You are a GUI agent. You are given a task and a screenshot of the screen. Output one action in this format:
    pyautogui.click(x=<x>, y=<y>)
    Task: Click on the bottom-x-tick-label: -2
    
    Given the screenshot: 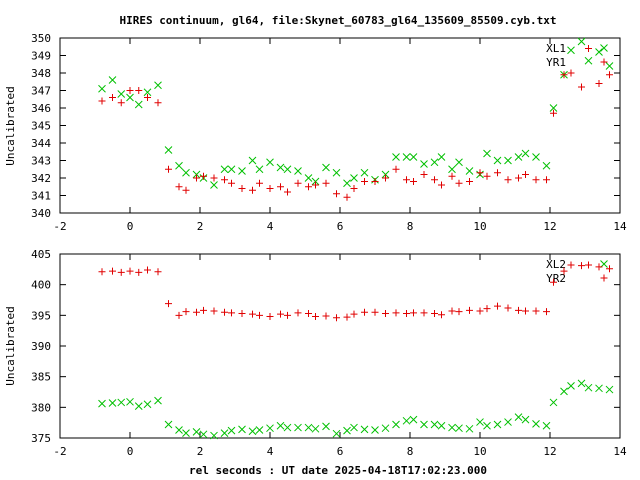 What is the action you would take?
    pyautogui.click(x=59, y=451)
    